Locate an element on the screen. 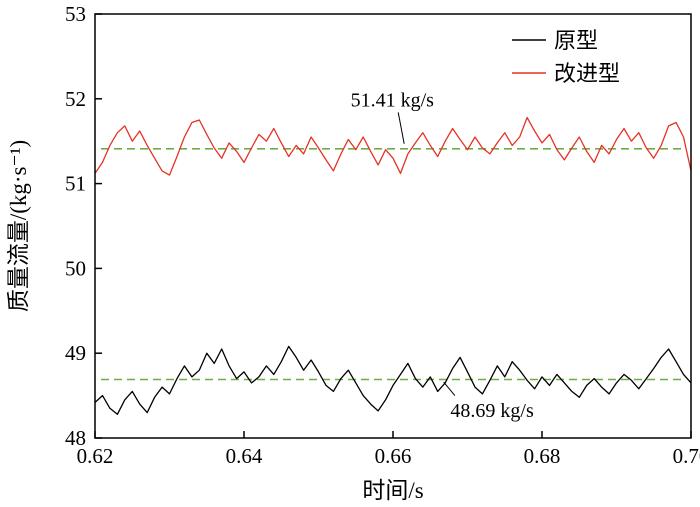 The image size is (700, 507). y-tick-label: 49 is located at coordinates (75, 353).